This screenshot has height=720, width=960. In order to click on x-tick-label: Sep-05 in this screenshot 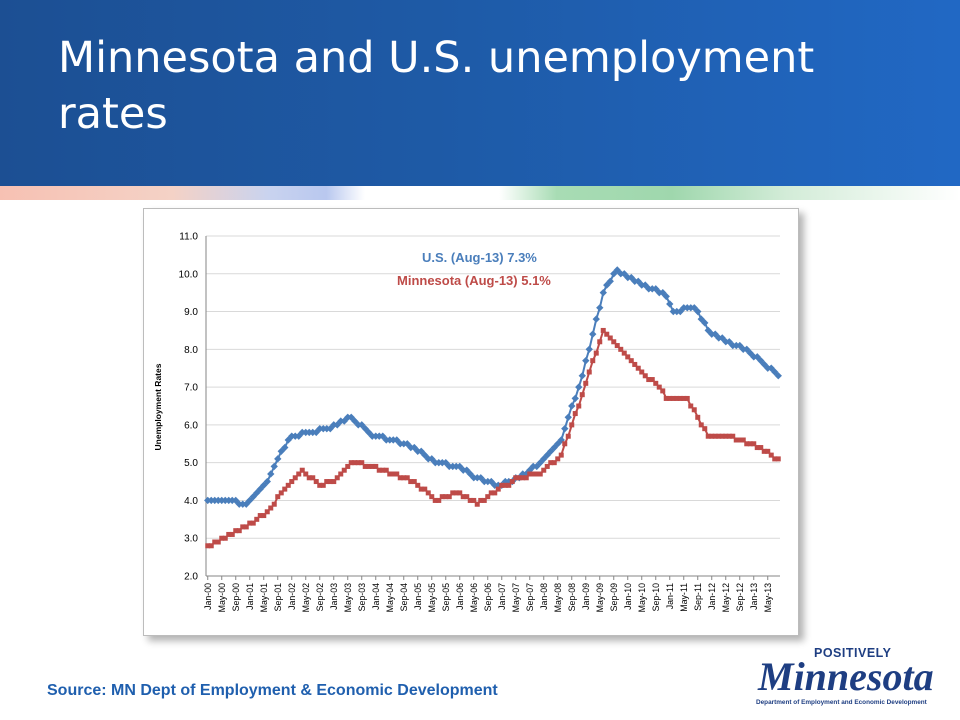, I will do `click(446, 597)`.